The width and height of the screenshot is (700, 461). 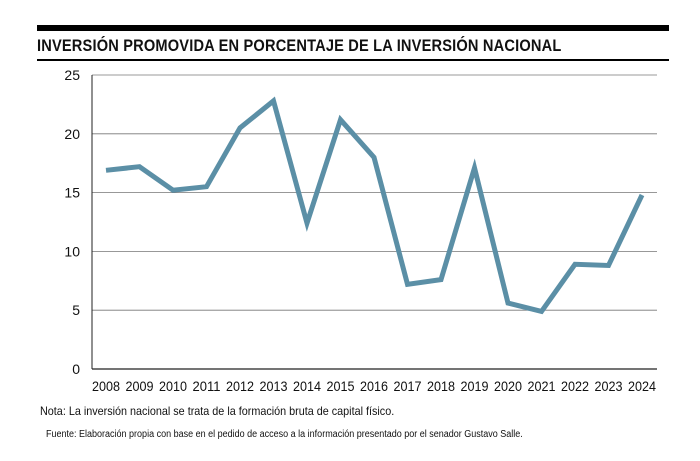 What do you see at coordinates (353, 28) in the screenshot?
I see `top-rule` at bounding box center [353, 28].